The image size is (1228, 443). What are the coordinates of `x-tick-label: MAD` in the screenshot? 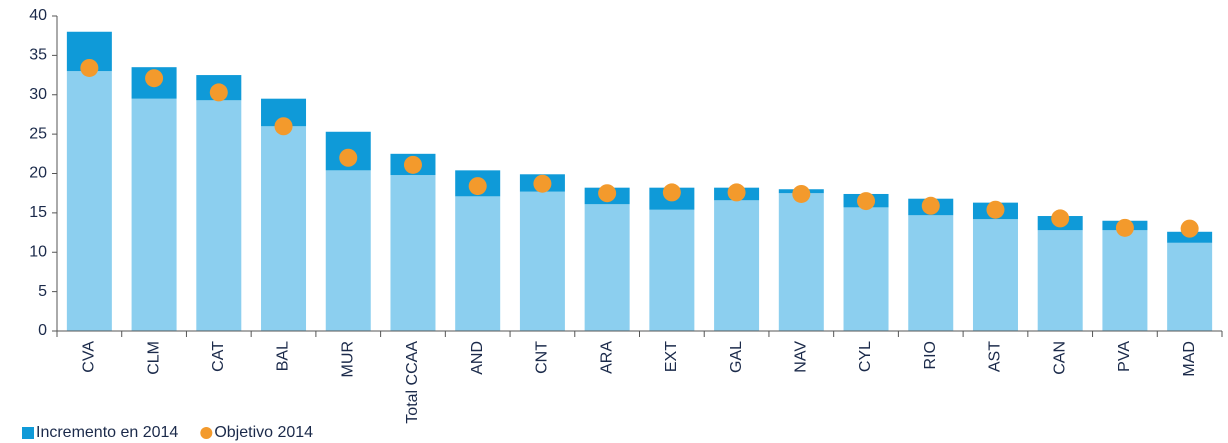 It's located at (1189, 359).